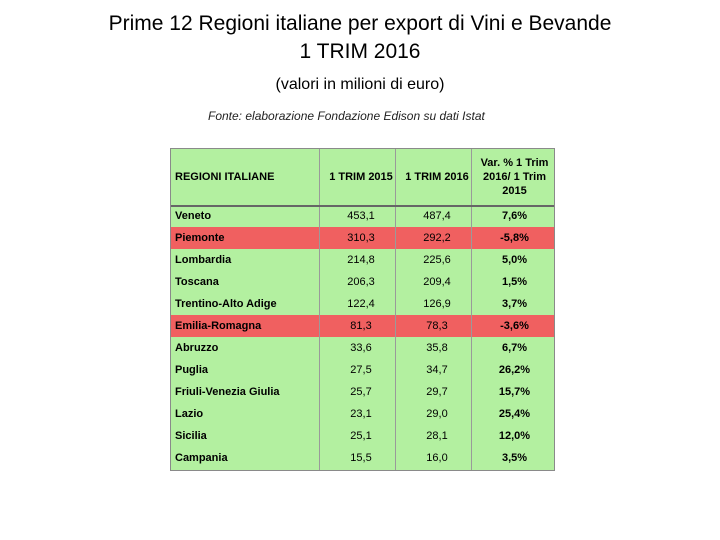 The width and height of the screenshot is (720, 540). I want to click on trim-2016-cell: 16,0, so click(437, 458).